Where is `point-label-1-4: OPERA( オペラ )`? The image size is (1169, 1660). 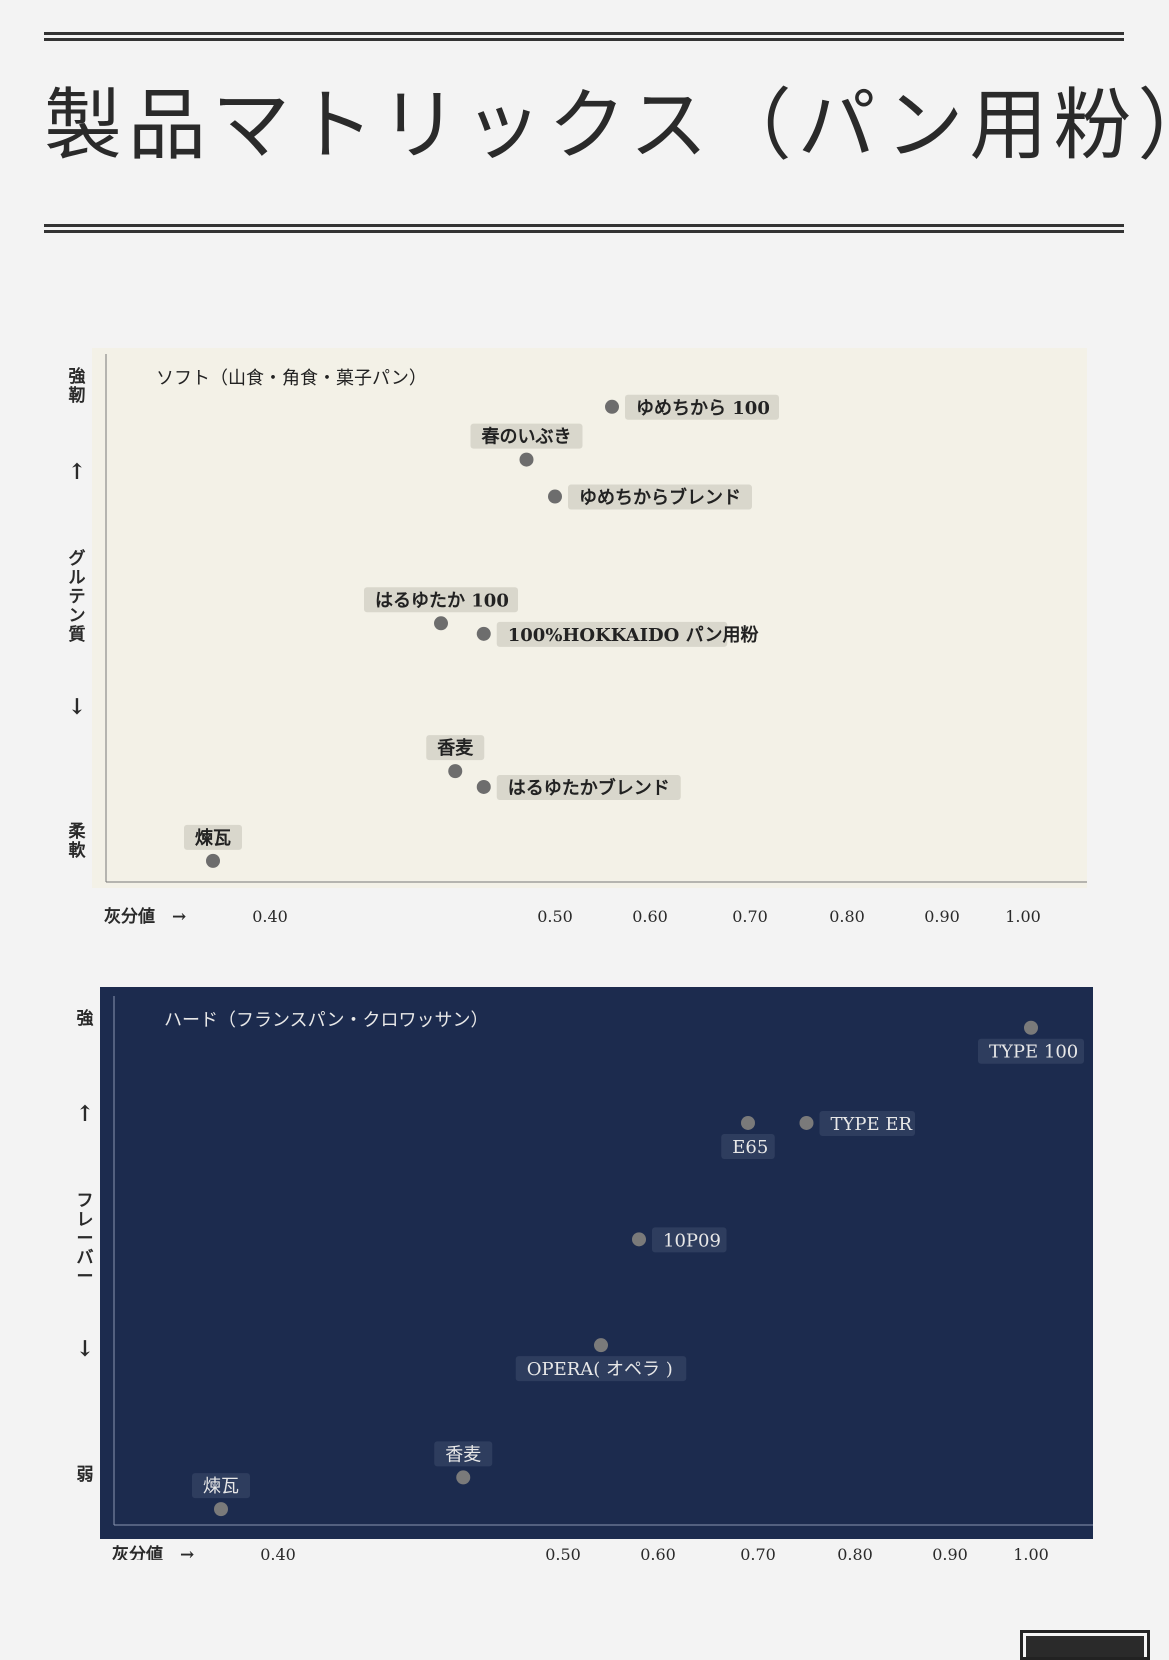 point-label-1-4: OPERA( オペラ ) is located at coordinates (600, 1369).